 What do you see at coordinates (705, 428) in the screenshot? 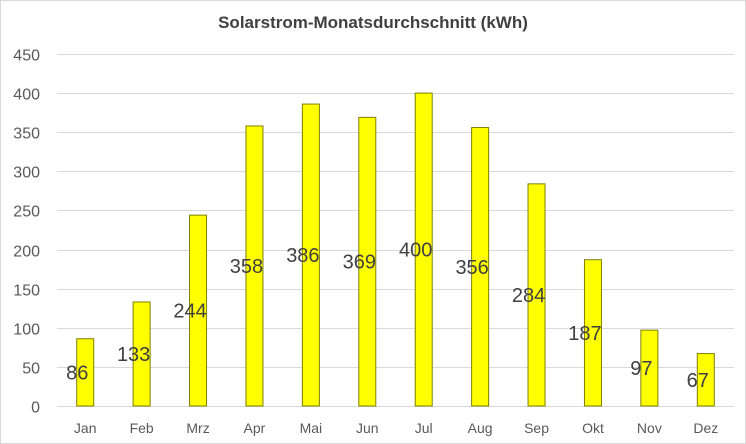
I see `x-tick-label: Dez` at bounding box center [705, 428].